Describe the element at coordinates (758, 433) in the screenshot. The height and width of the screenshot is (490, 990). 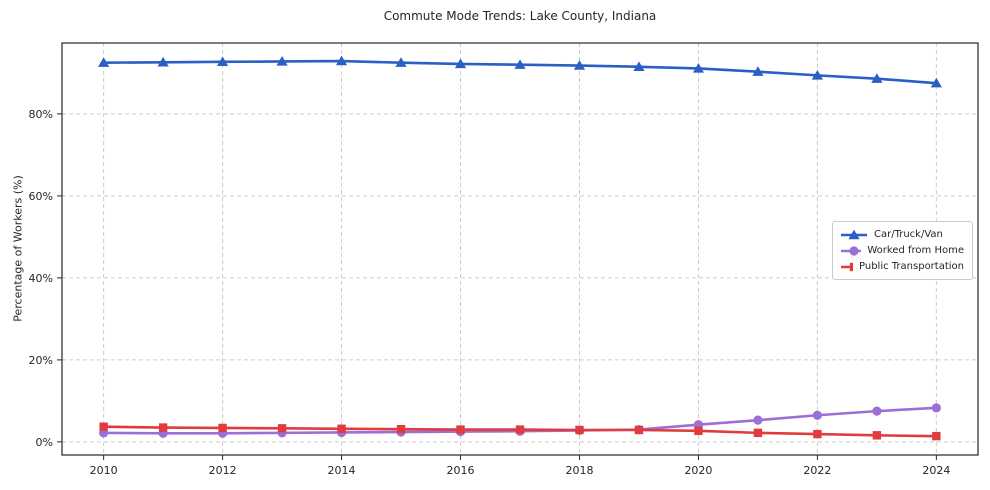
I see `marker-public-transportation-2021` at that location.